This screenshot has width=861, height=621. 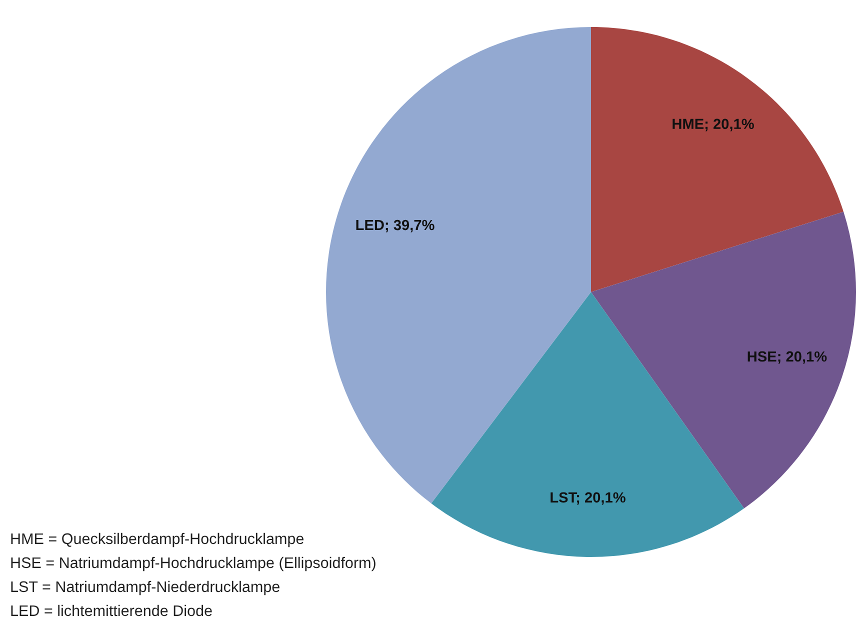 I want to click on text: HME = Quecksilberdampf-Hochdrucklampe, so click(x=157, y=540).